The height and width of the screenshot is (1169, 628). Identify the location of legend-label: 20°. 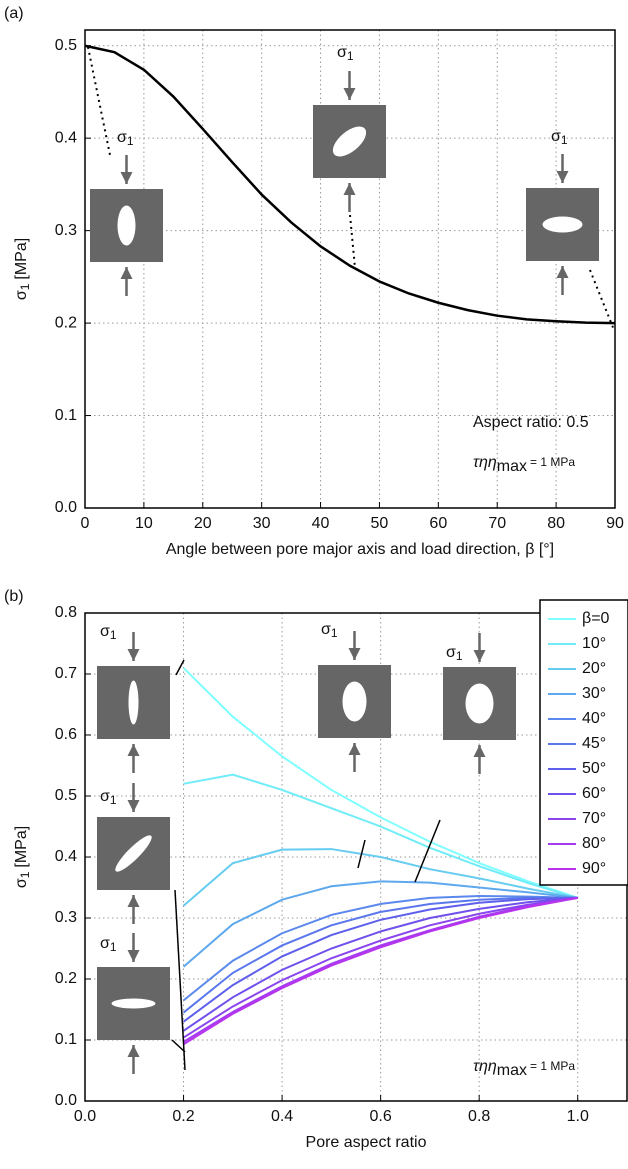
(594, 668).